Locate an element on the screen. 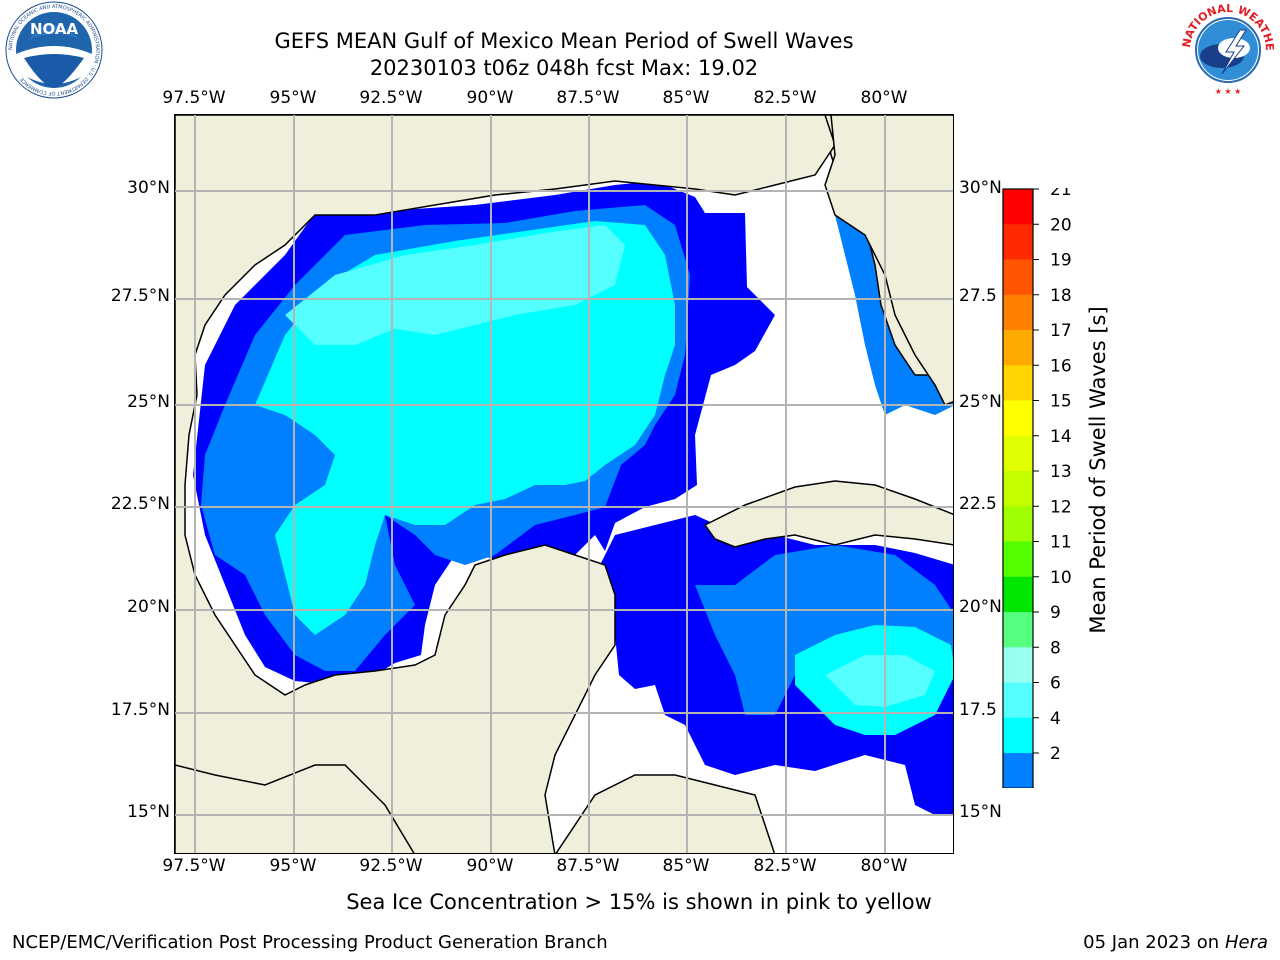 This screenshot has width=1280, height=960. lon-tick-bottom-1: 95°W is located at coordinates (293, 866).